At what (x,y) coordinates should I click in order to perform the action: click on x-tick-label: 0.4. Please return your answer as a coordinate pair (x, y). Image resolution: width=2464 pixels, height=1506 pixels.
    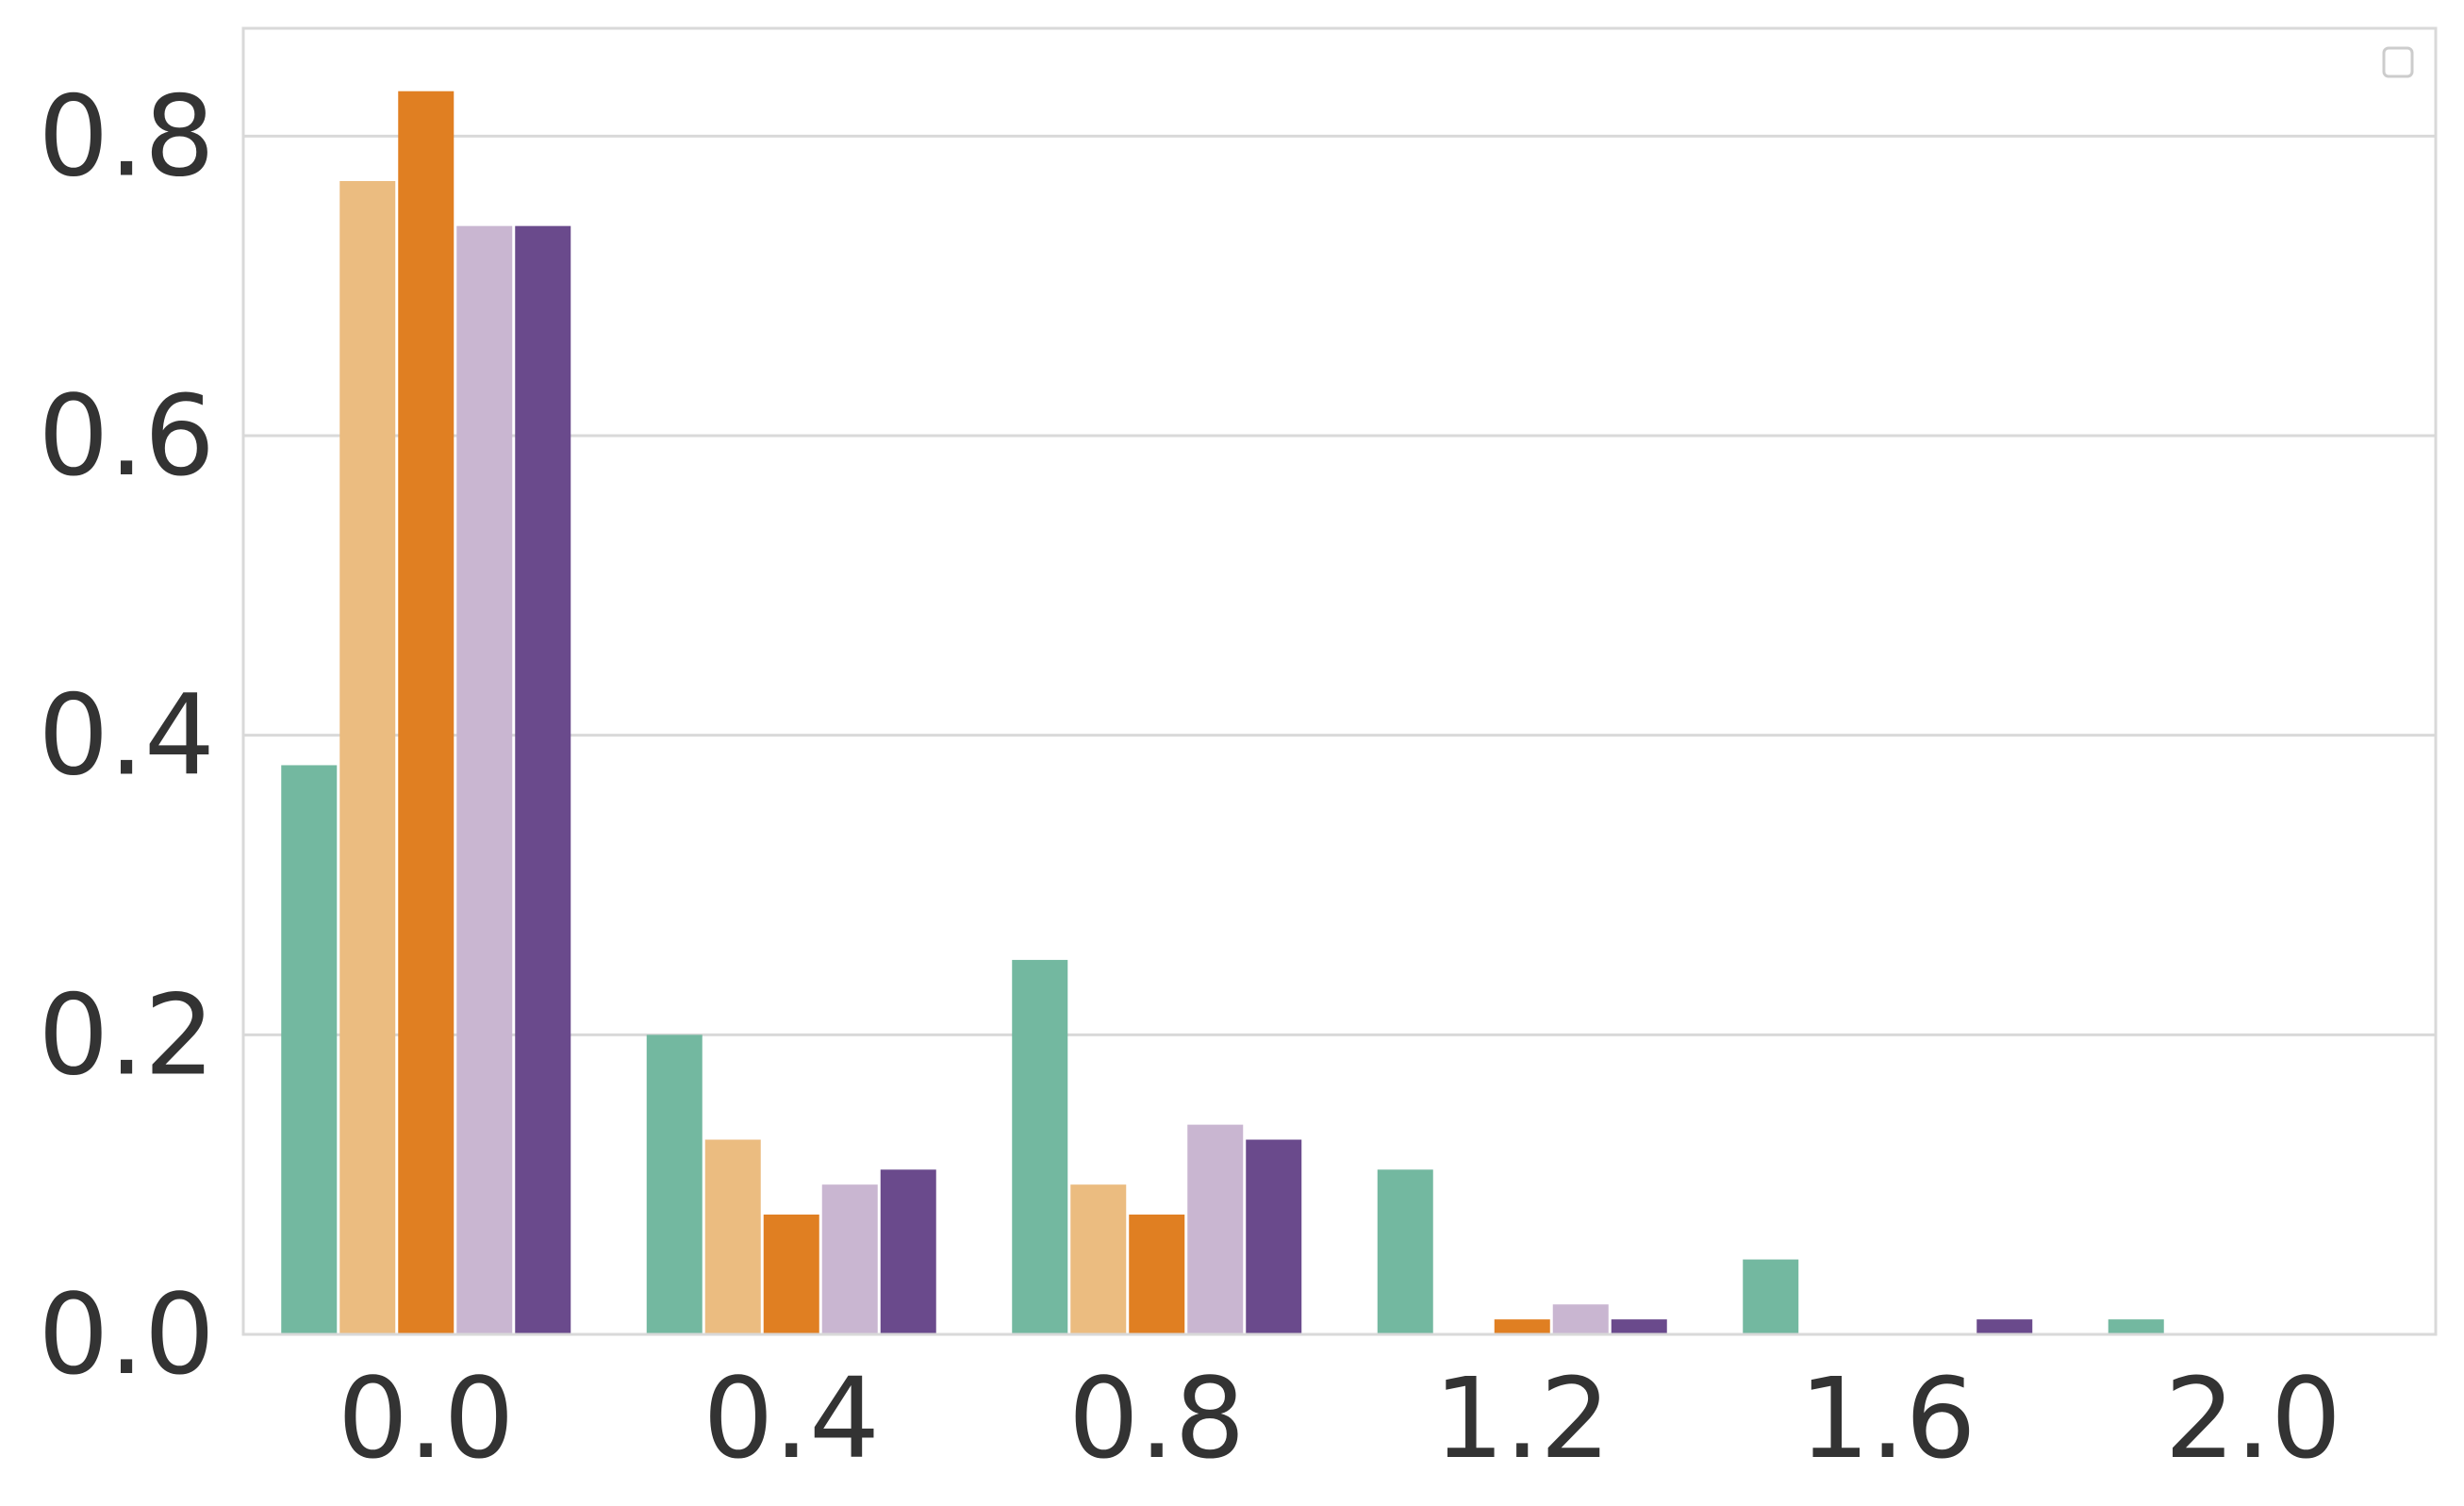
    Looking at the image, I should click on (791, 1418).